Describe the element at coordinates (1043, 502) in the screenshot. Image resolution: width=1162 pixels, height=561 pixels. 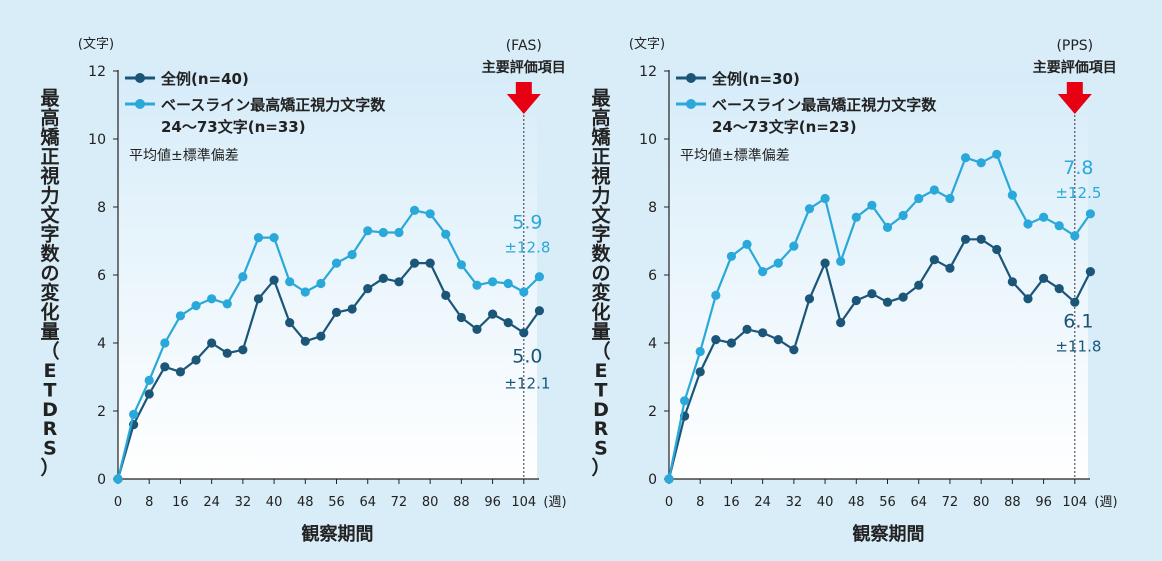
I see `x-tick-label: 96` at that location.